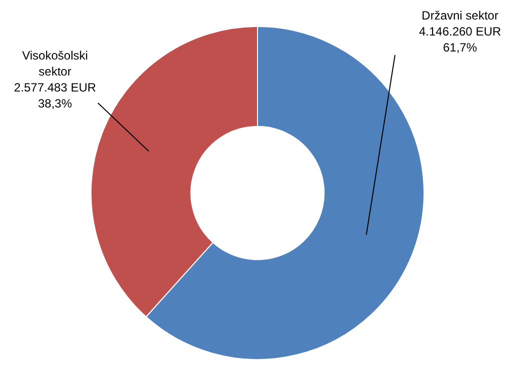 The width and height of the screenshot is (515, 388). I want to click on slice-label: Državni sektor, so click(460, 15).